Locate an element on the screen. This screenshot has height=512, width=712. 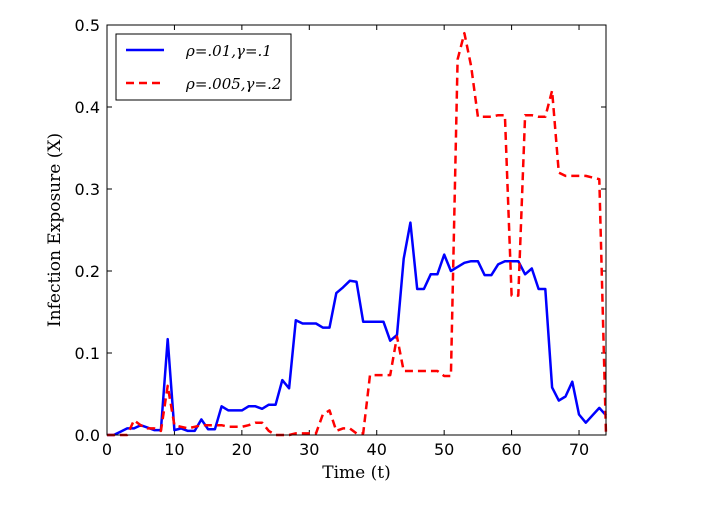
legend-label-2: ρ=.005,γ=.2 is located at coordinates (233, 84).